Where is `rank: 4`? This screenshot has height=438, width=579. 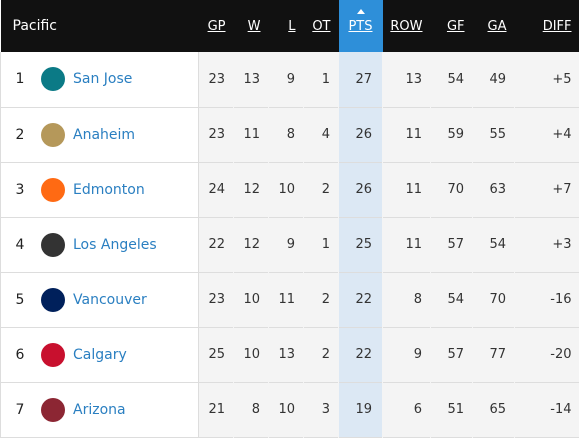
rank: 4 is located at coordinates (20, 244).